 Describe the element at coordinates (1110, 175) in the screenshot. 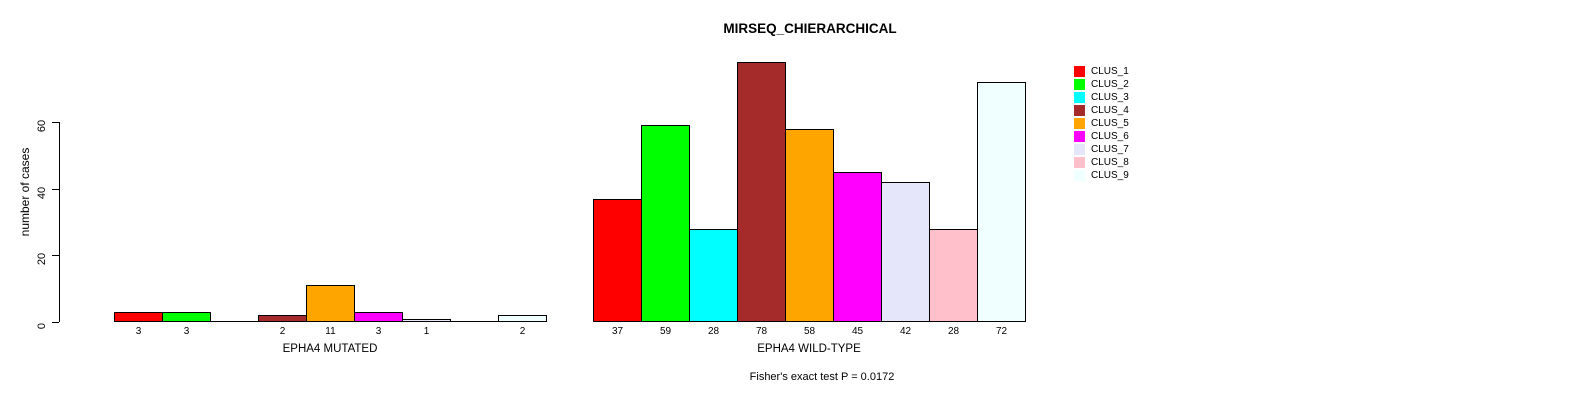

I see `legend-item-label: CLUS_9` at that location.